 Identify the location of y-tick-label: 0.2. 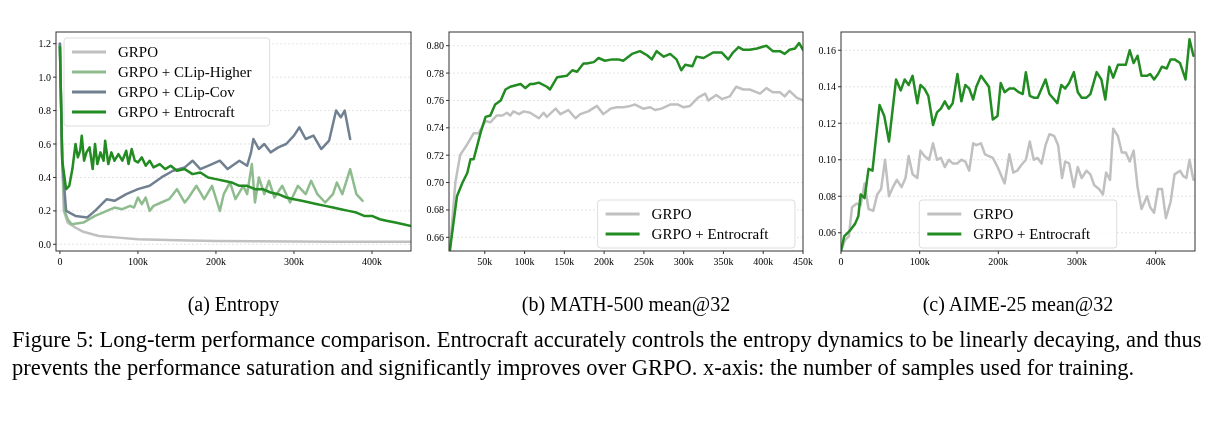
(44, 211).